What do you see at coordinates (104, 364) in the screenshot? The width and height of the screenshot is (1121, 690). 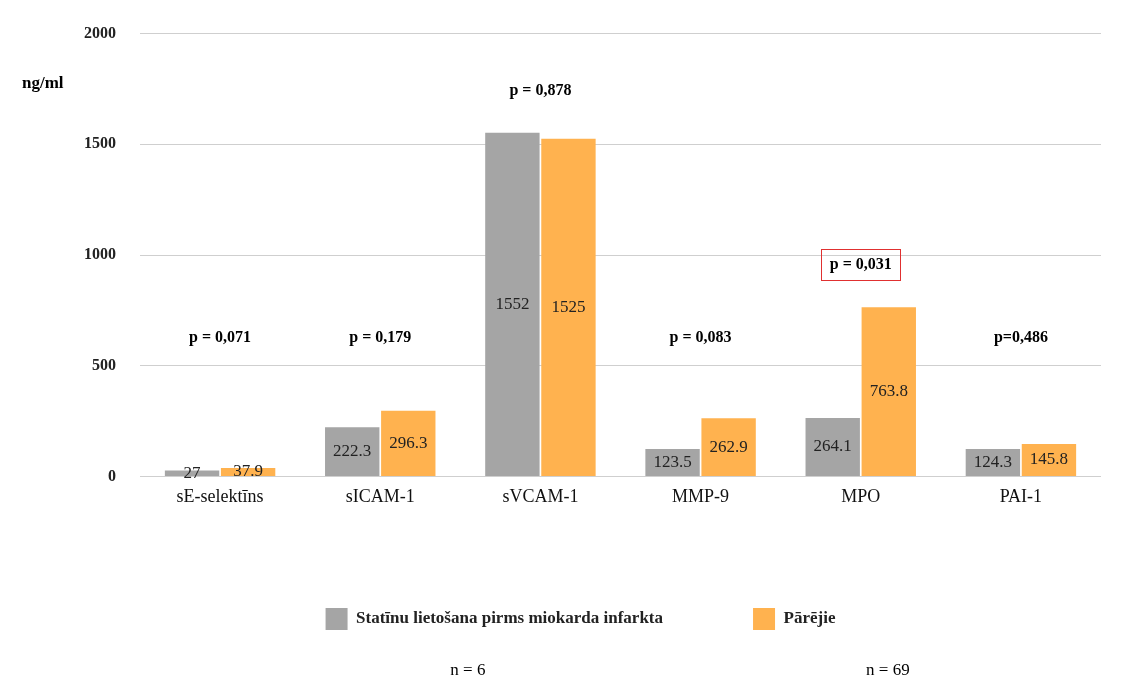 I see `y-tick-label: 500` at bounding box center [104, 364].